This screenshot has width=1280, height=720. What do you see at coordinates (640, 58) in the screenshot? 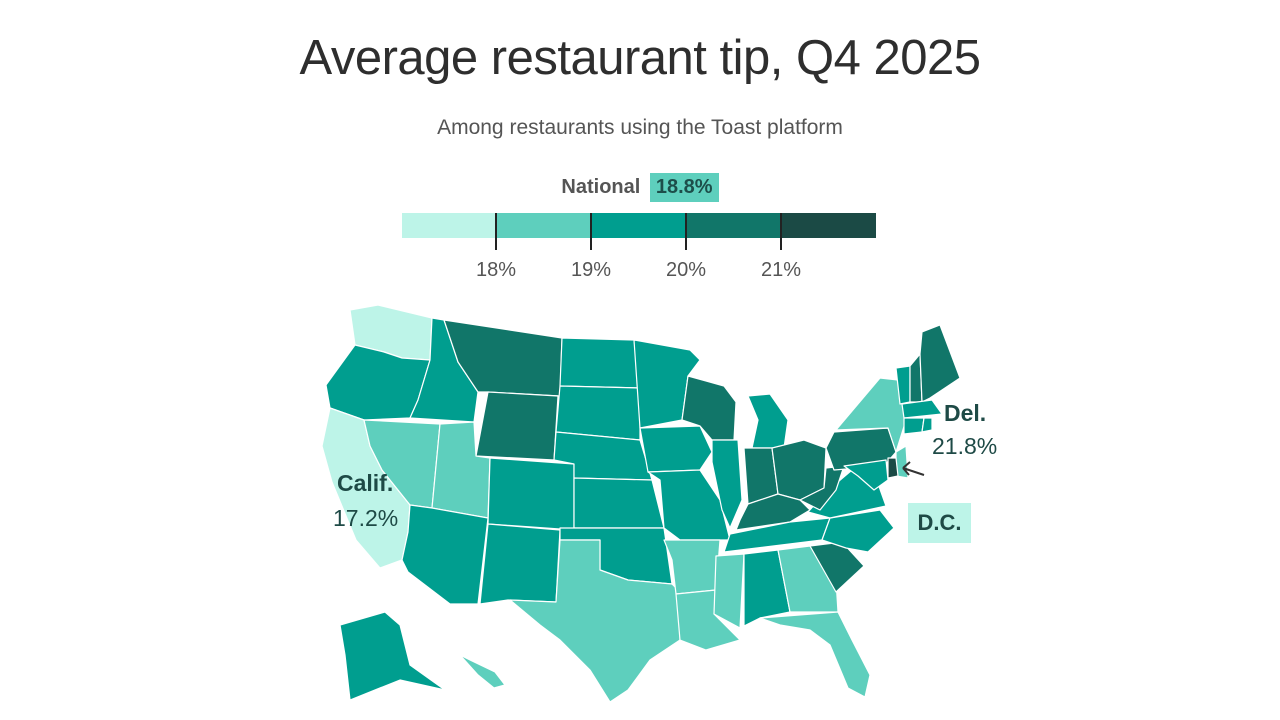
I see `chart-title: Average restaurant tip, Q4 2025` at bounding box center [640, 58].